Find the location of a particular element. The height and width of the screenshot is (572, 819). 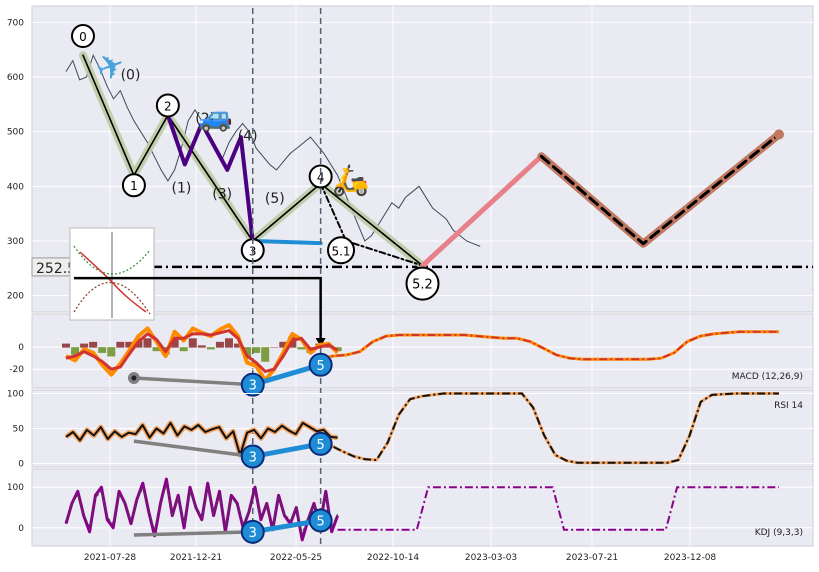

connector-arrowhead is located at coordinates (320, 342).